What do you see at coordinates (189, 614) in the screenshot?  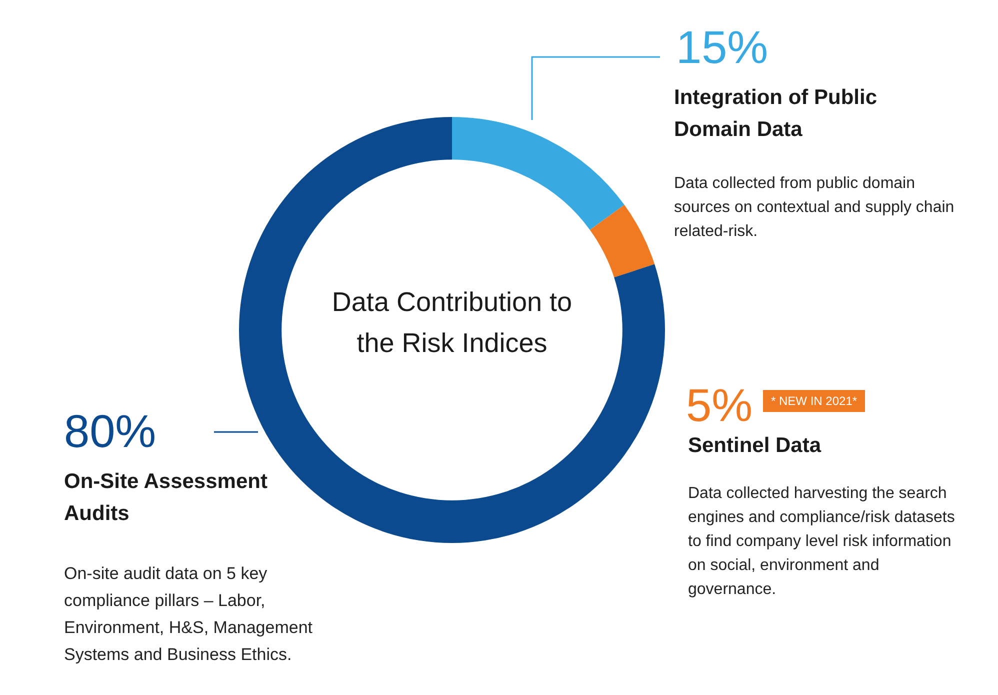 I see `text: On-site audit data on 5 key compliance pillars – Labor, Environment, H&S, Management Systems and Business Ethics.` at bounding box center [189, 614].